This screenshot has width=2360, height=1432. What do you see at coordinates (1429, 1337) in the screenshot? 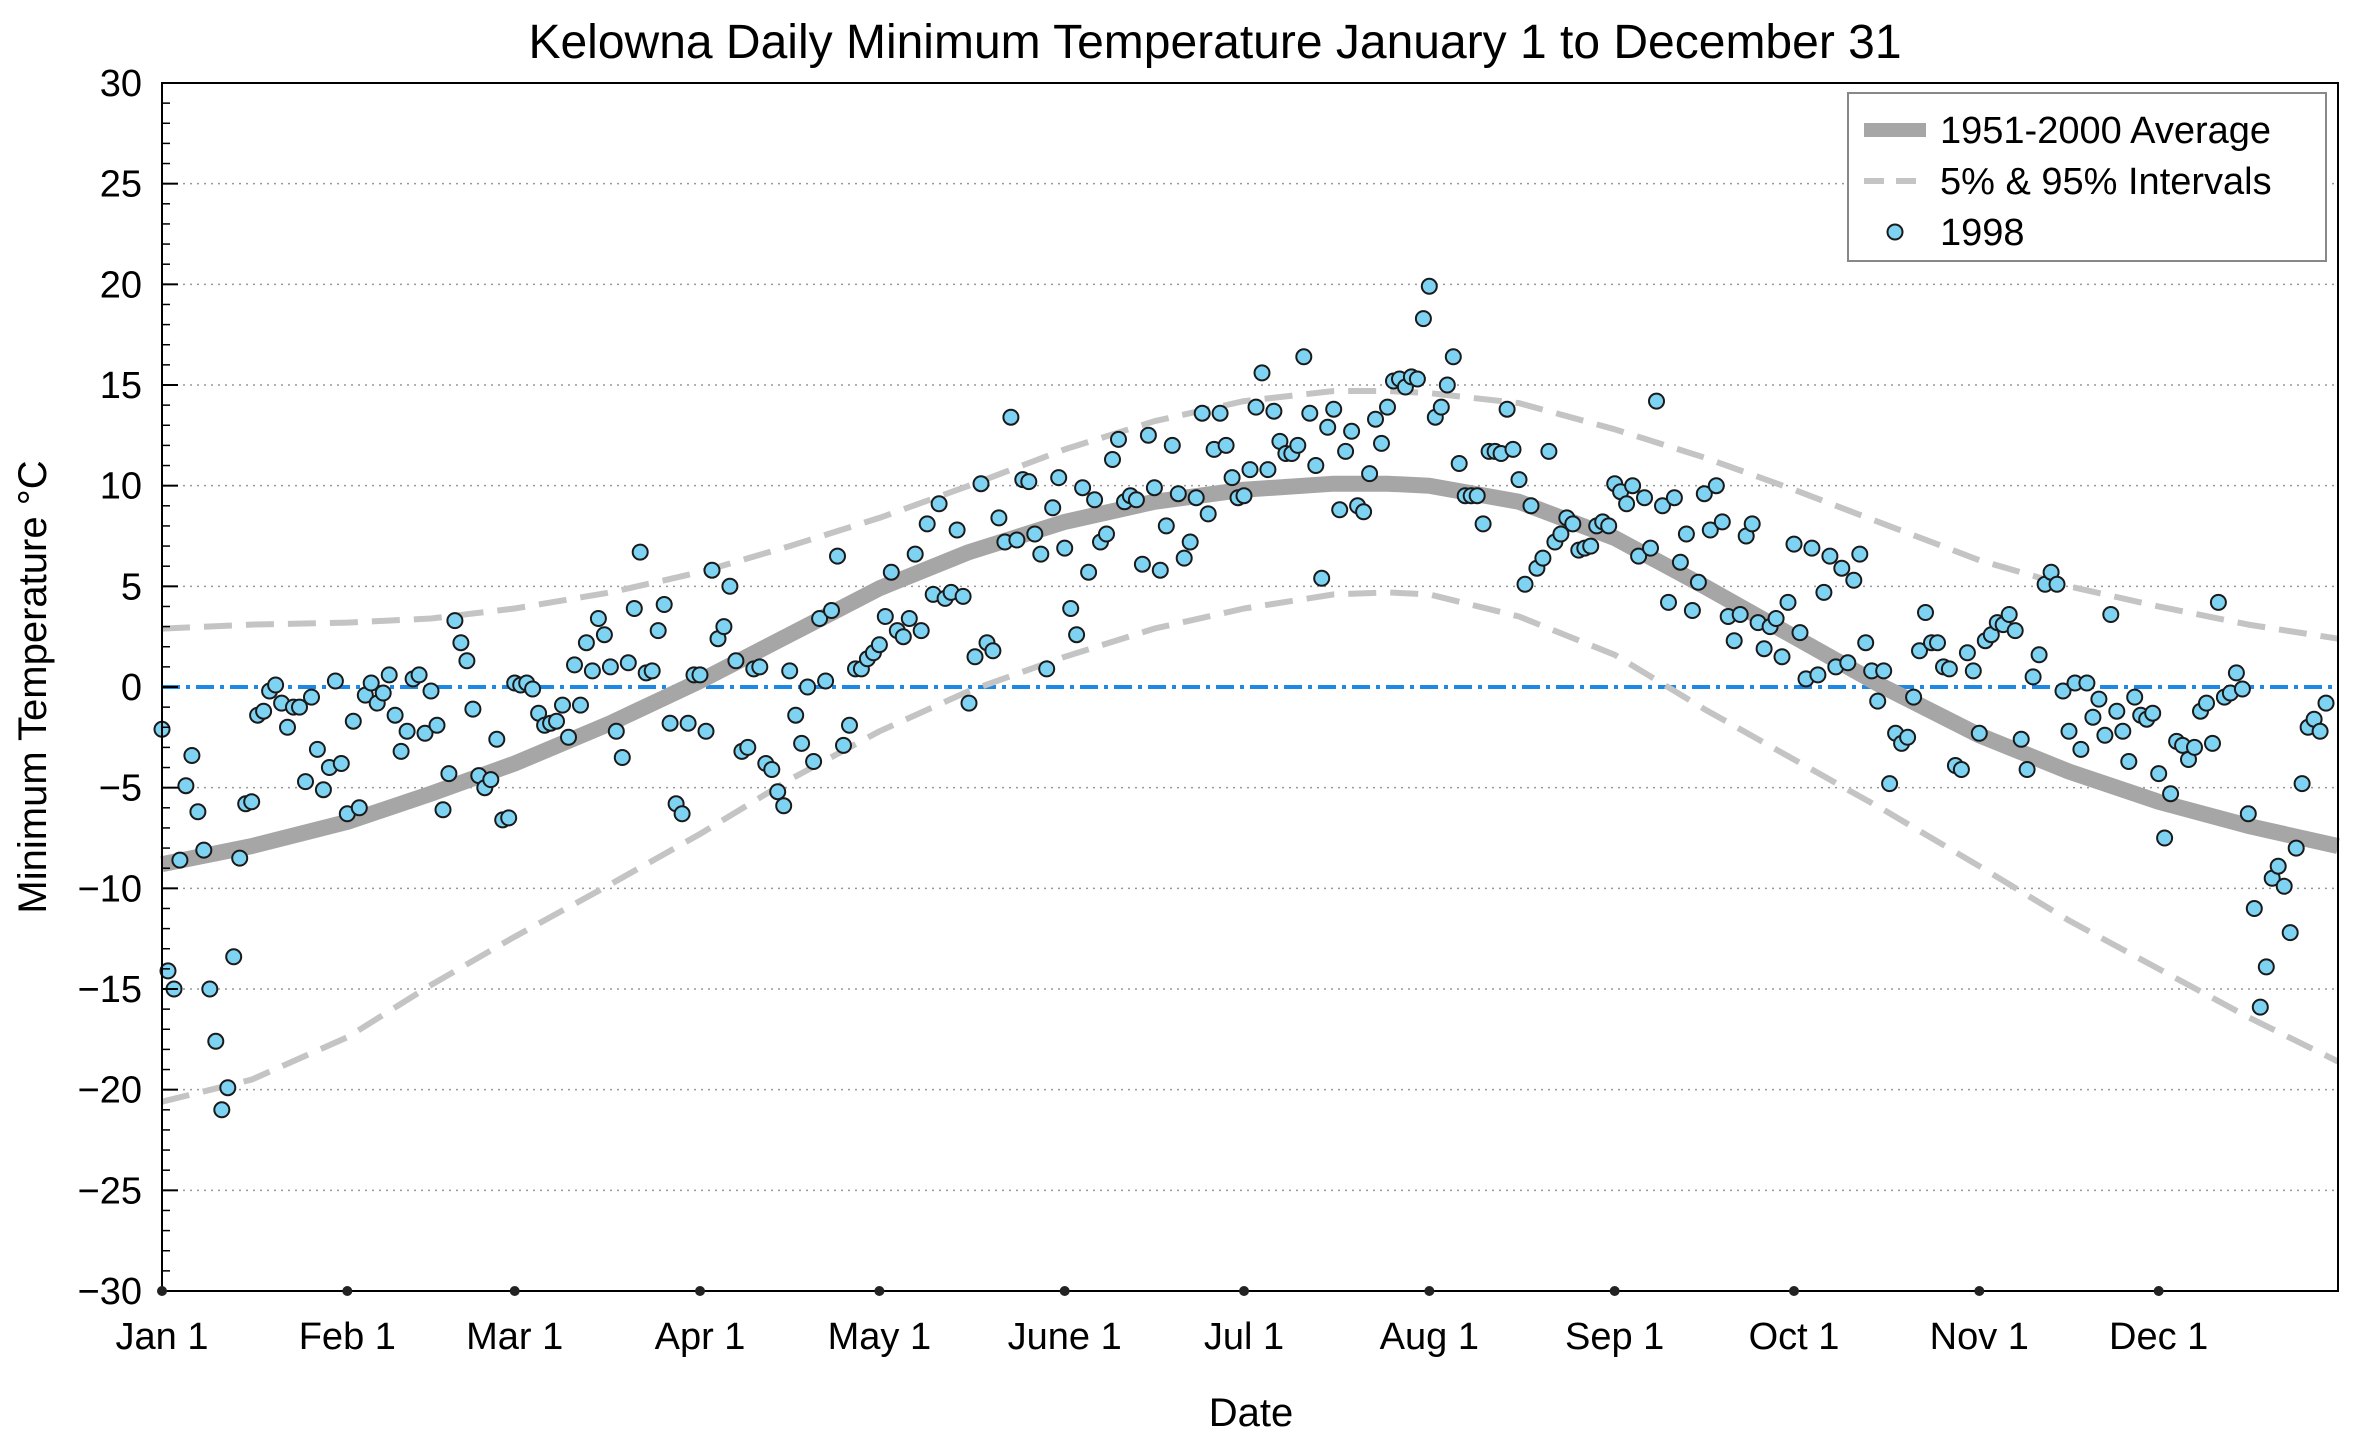
I see `x-tick-label: Aug 1` at bounding box center [1429, 1337].